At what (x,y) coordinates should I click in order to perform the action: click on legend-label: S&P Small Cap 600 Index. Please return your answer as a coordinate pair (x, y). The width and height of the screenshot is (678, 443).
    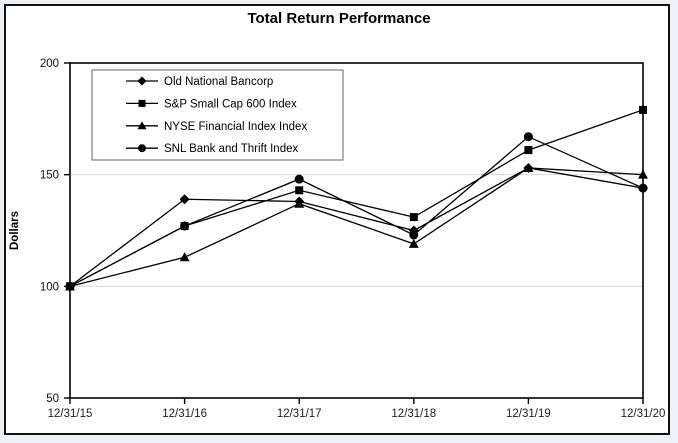
    Looking at the image, I should click on (230, 104).